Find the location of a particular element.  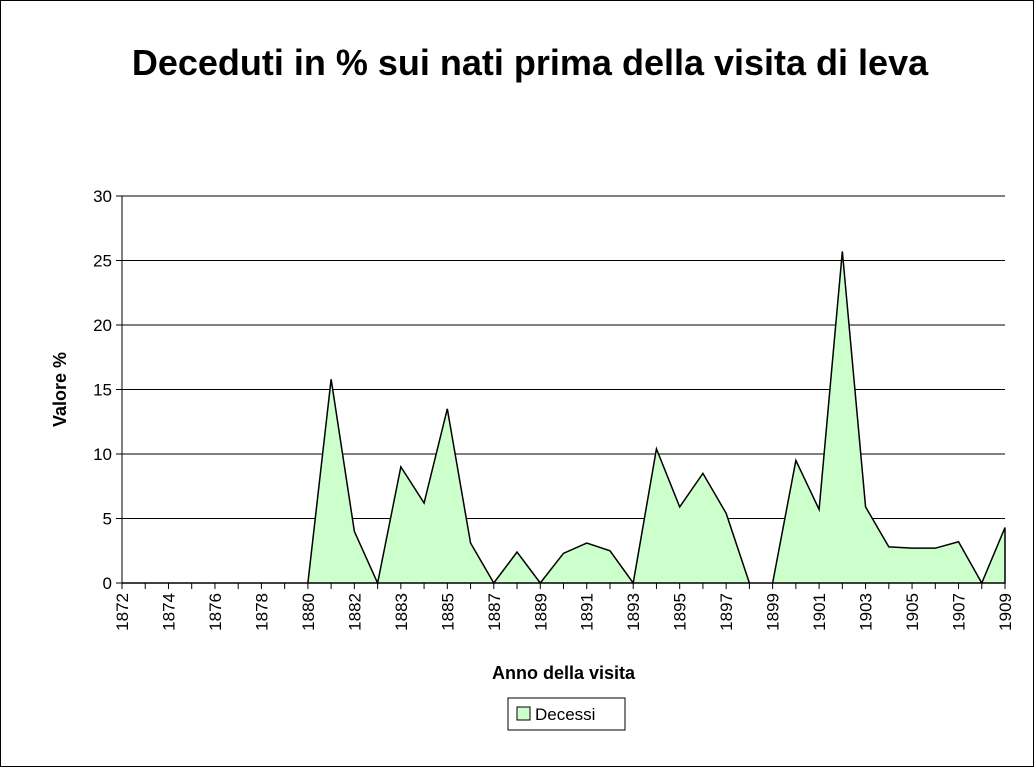

x-tick-label: 1887 is located at coordinates (494, 612).